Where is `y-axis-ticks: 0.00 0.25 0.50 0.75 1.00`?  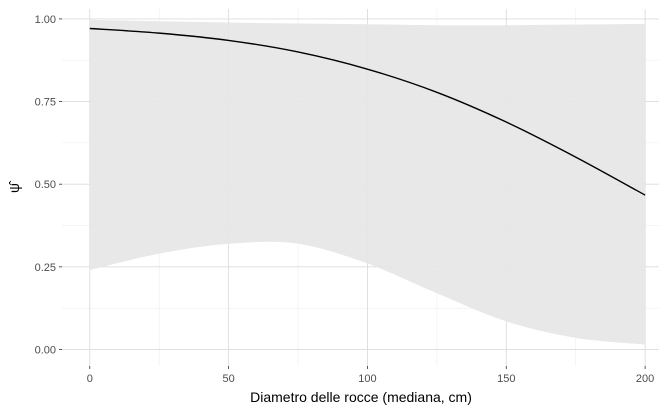
y-axis-ticks: 0.00 0.25 0.50 0.75 1.00 is located at coordinates (48, 185).